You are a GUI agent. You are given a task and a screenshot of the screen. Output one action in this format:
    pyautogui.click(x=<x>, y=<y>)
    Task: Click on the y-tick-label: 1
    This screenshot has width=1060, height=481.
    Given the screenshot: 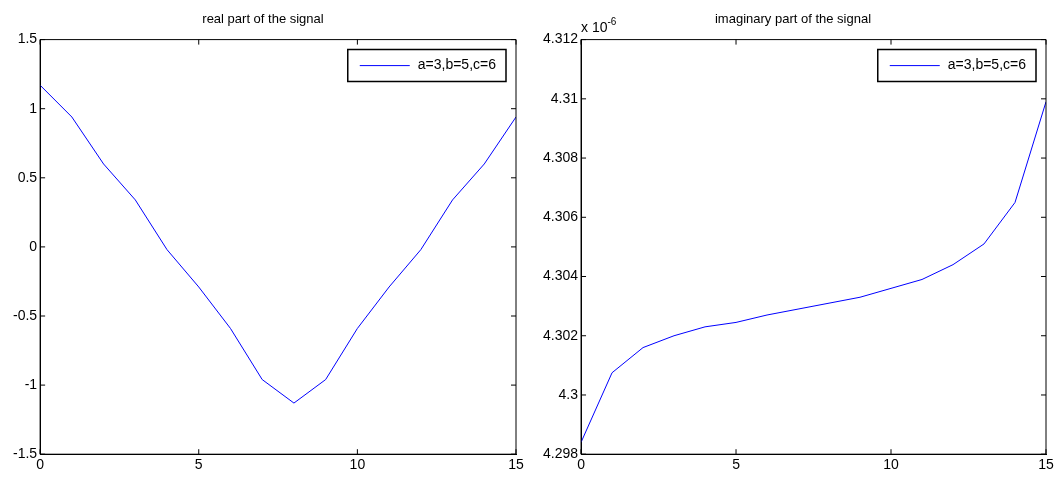 What is the action you would take?
    pyautogui.click(x=33, y=107)
    